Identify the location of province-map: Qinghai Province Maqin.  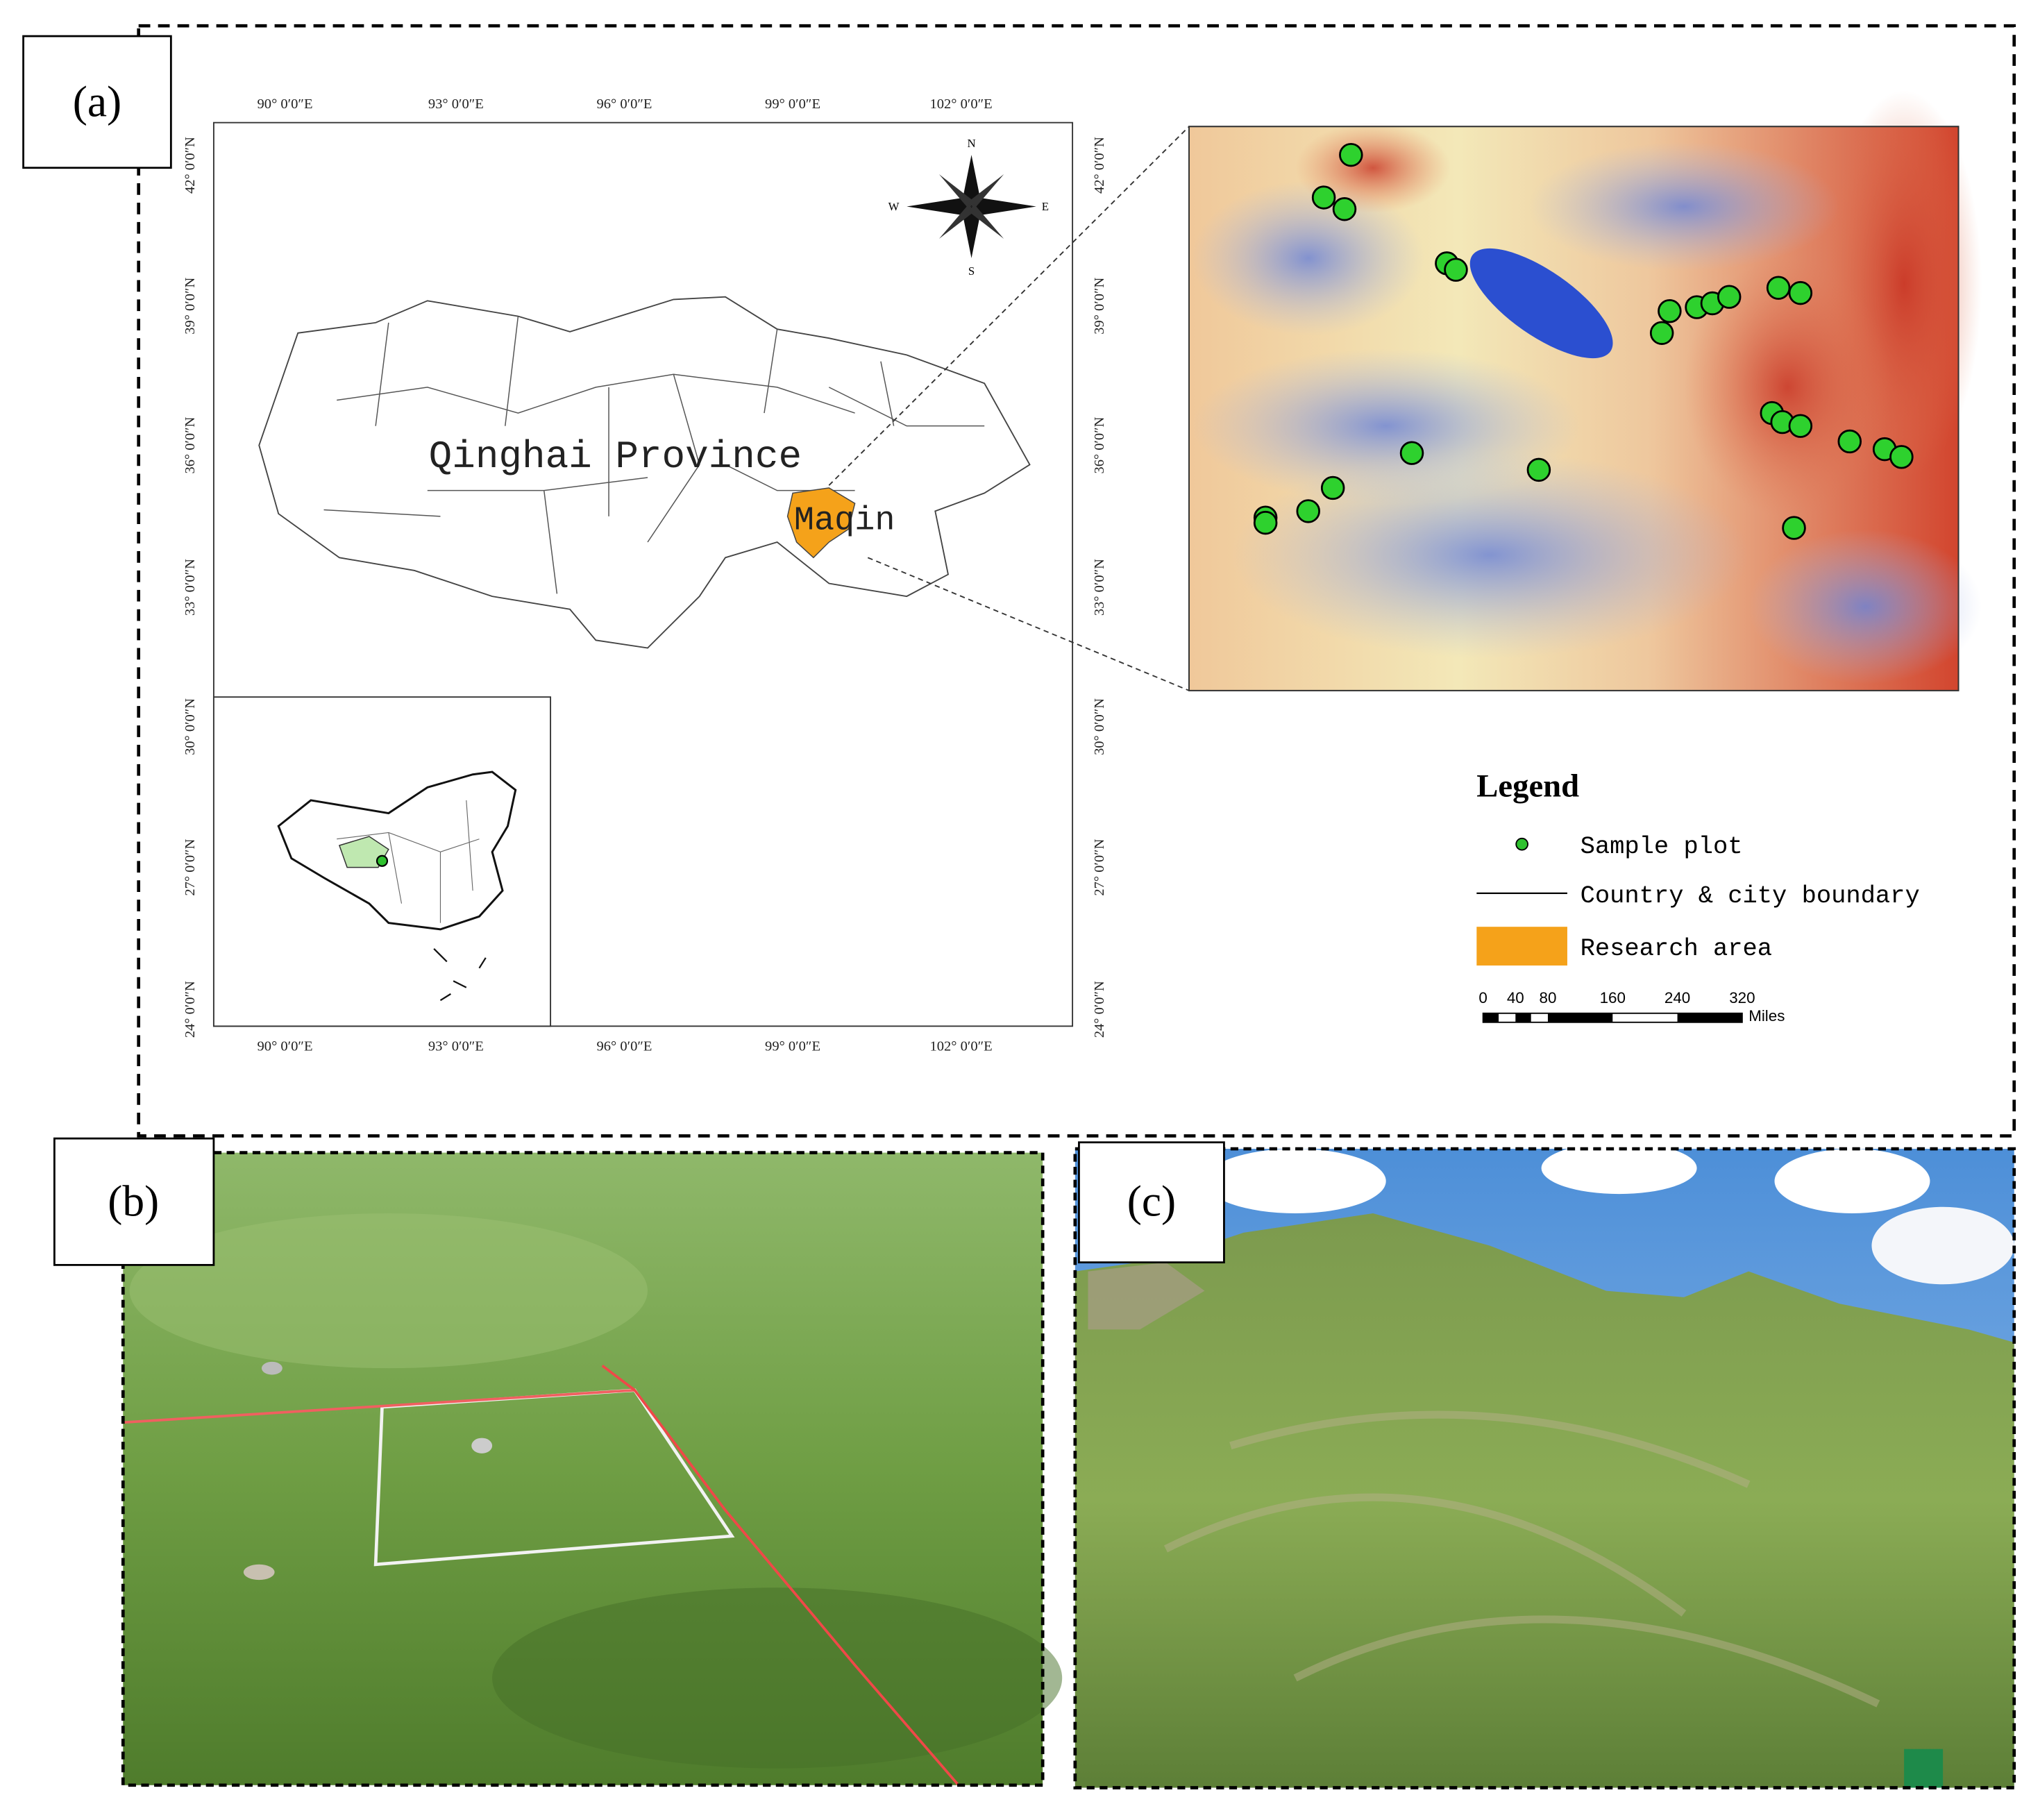
(724, 408).